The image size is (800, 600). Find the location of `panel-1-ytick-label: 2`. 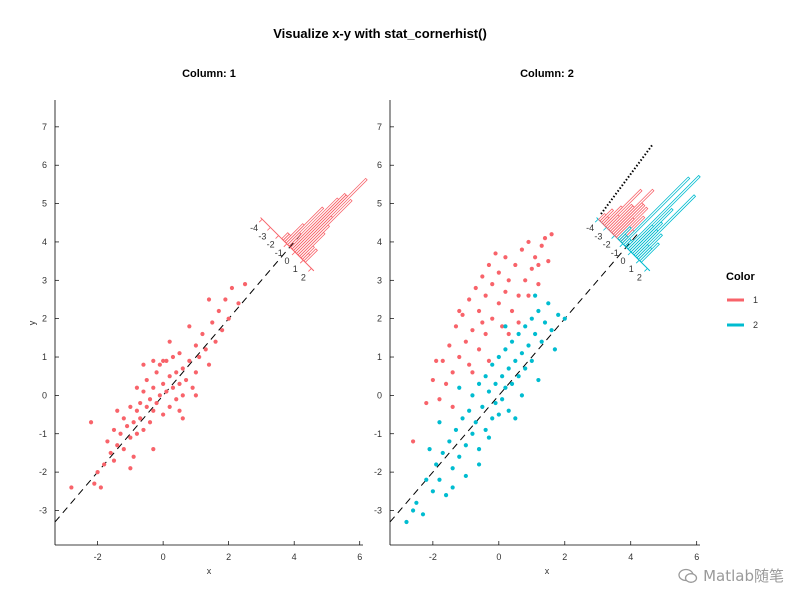

panel-1-ytick-label: 2 is located at coordinates (44, 319).